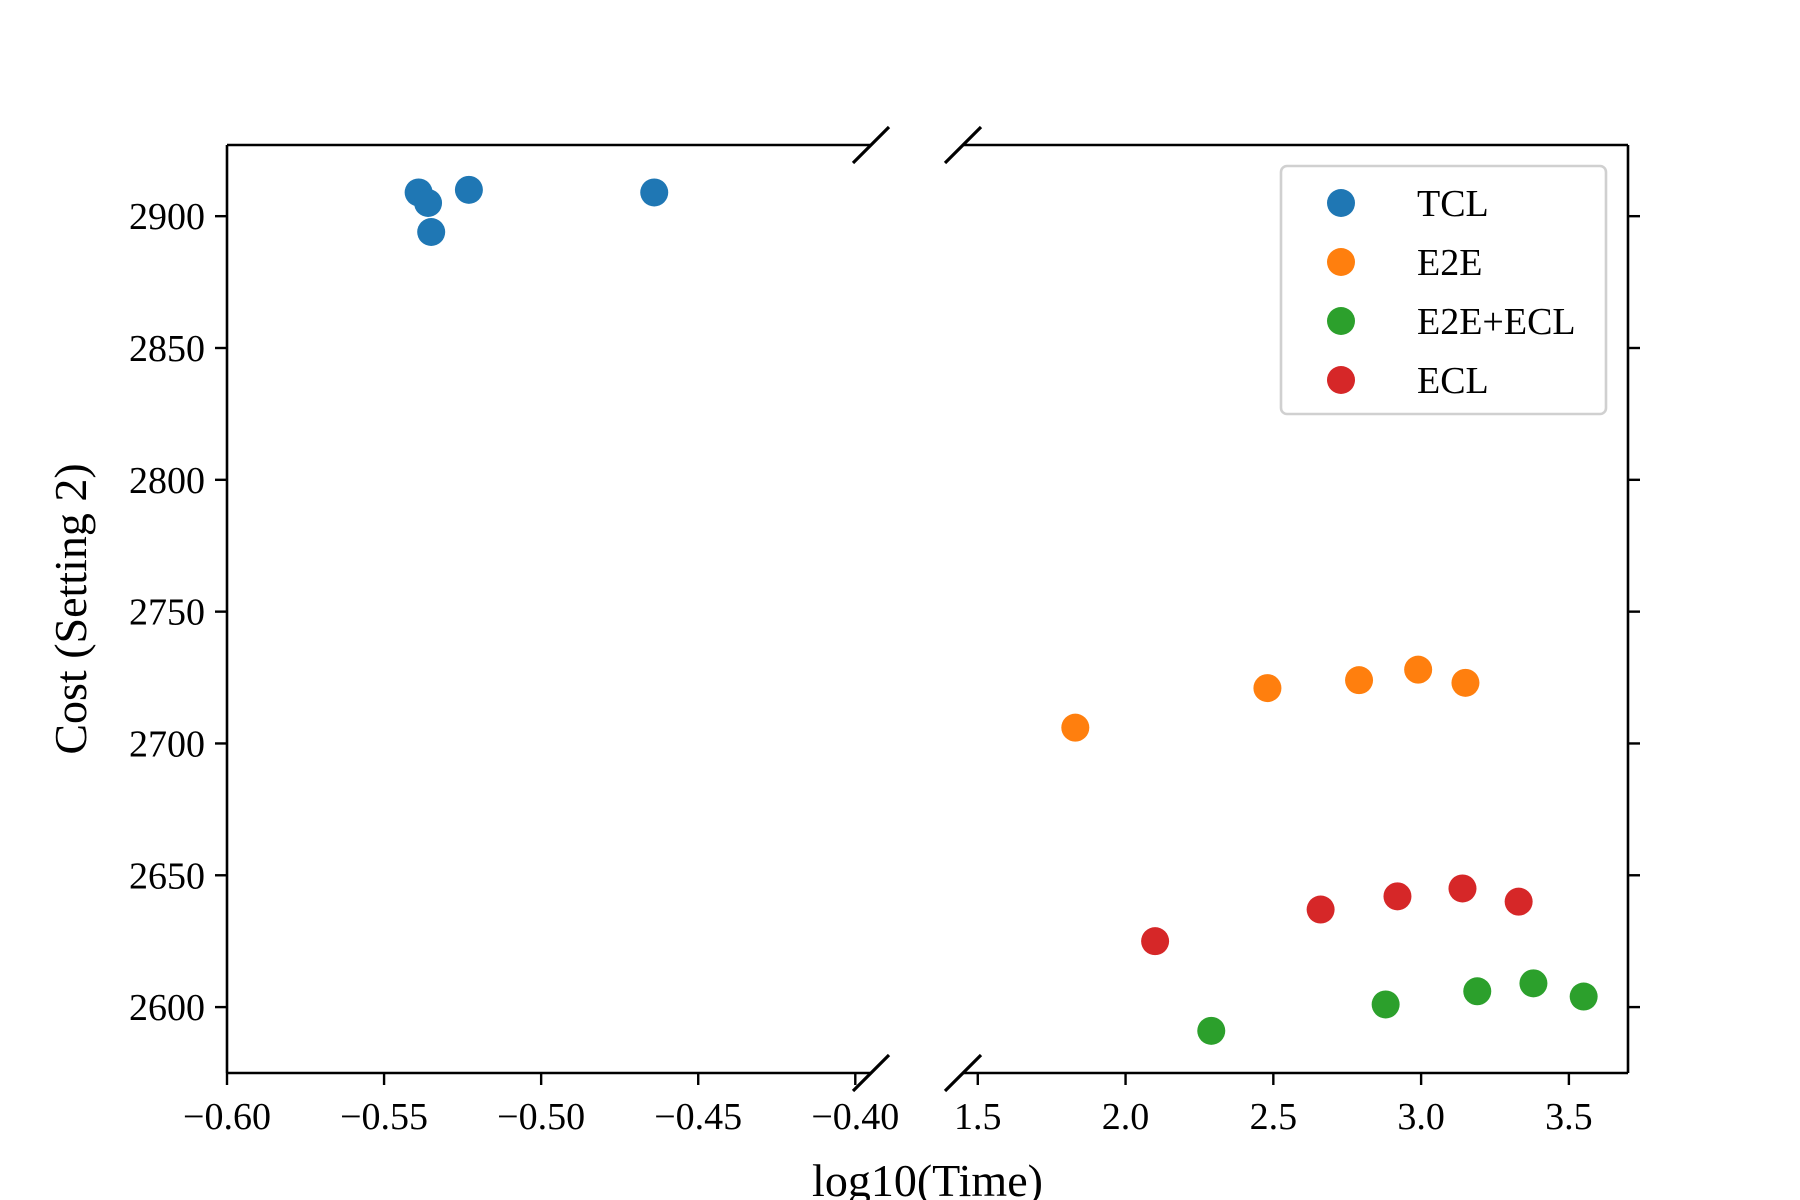 Image resolution: width=1800 pixels, height=1200 pixels. I want to click on legend-frame, so click(1443, 290).